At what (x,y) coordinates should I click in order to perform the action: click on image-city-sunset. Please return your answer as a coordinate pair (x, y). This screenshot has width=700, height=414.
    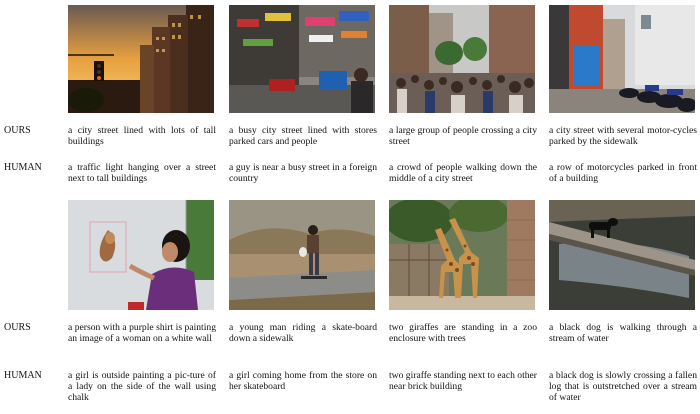
    Looking at the image, I should click on (141, 59).